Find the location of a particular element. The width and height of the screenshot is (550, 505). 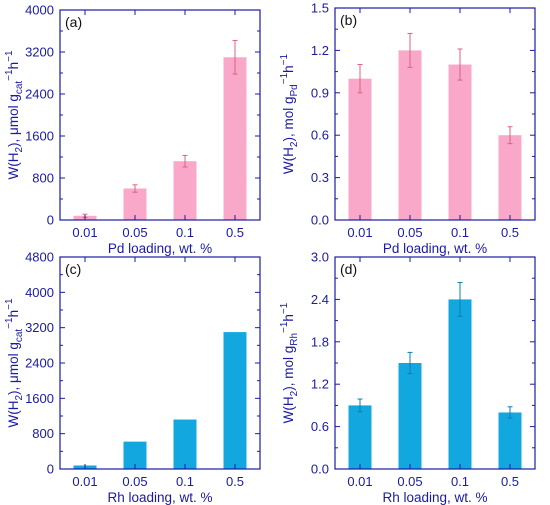

panel-label: (d) is located at coordinates (348, 269).